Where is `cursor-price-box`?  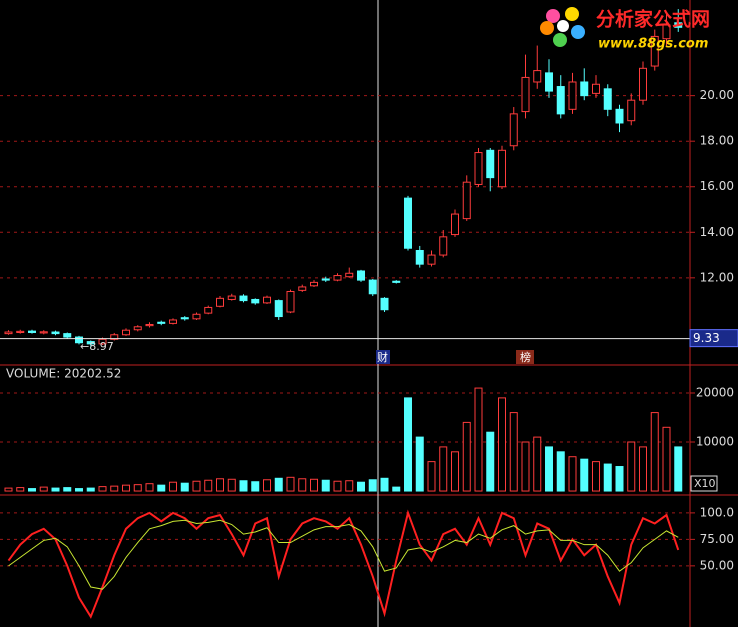
cursor-price-box is located at coordinates (713, 338).